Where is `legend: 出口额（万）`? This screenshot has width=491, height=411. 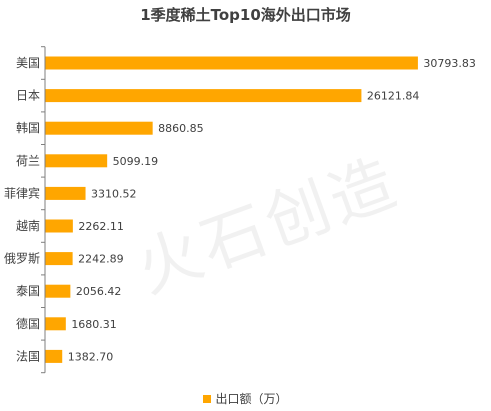
legend: 出口额（万） is located at coordinates (245, 398).